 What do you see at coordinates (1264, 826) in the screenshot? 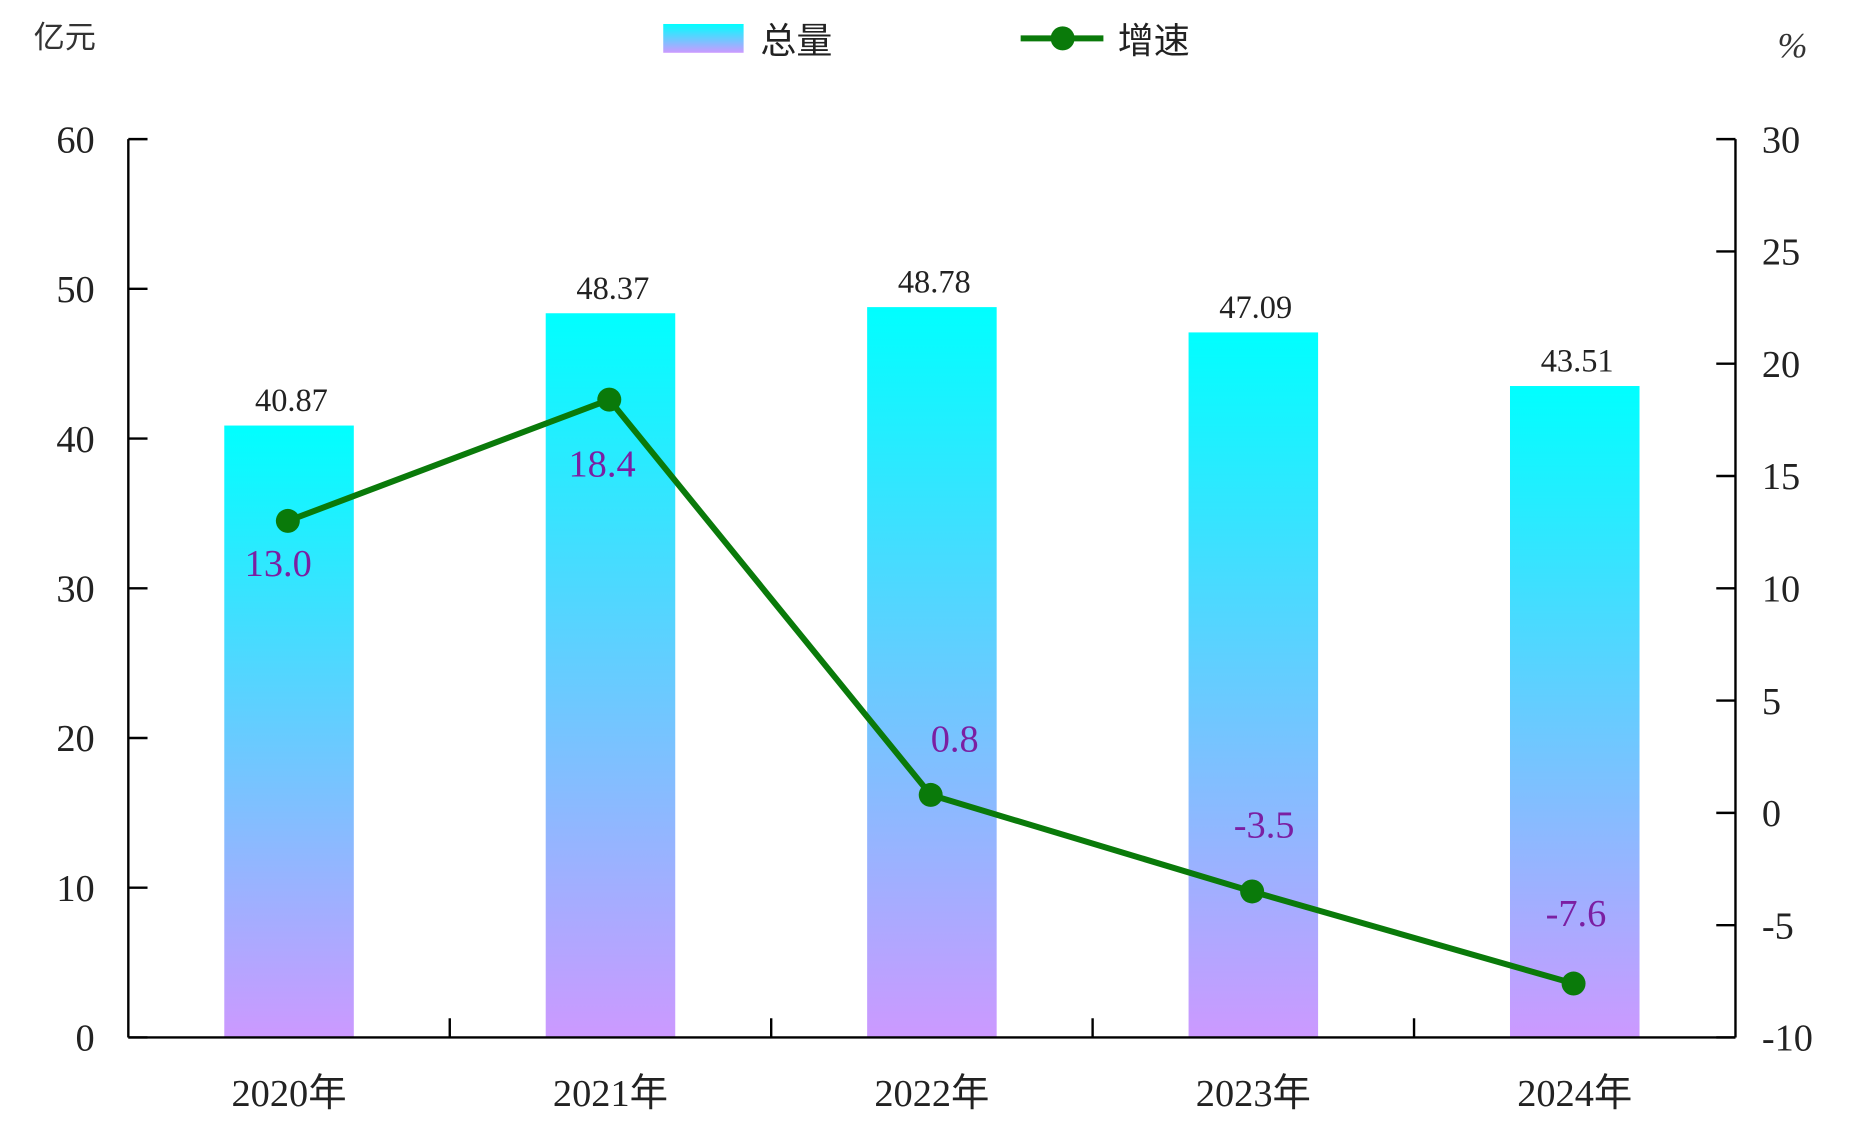
I see `growth-label-3: -3.5` at bounding box center [1264, 826].